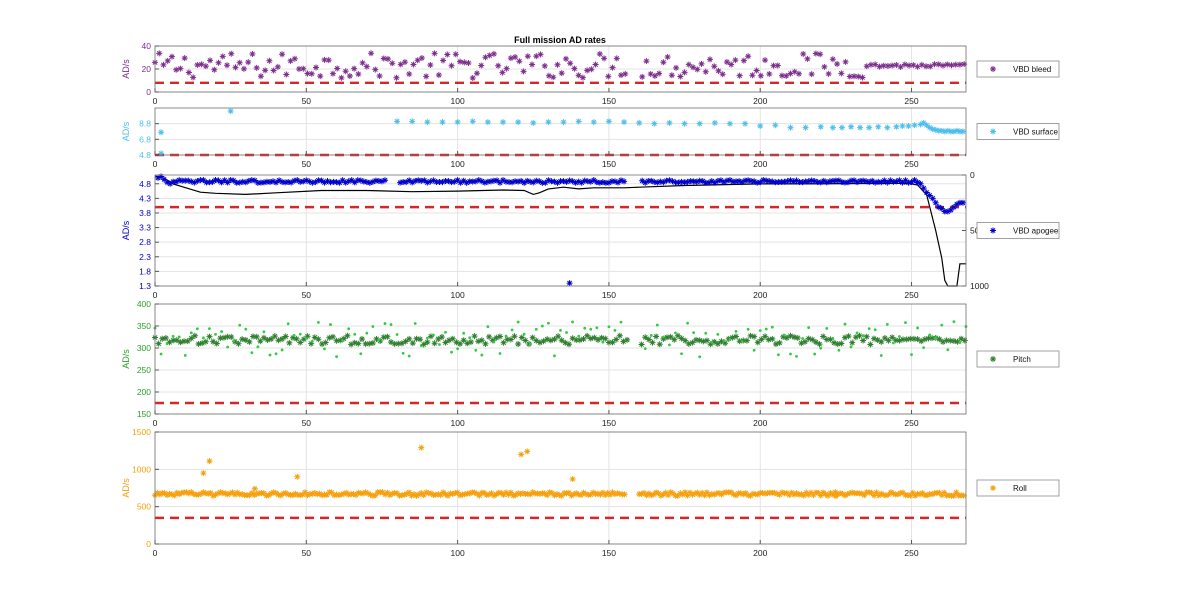  Describe the element at coordinates (979, 286) in the screenshot. I see `right-y-tick-label: 1000` at that location.